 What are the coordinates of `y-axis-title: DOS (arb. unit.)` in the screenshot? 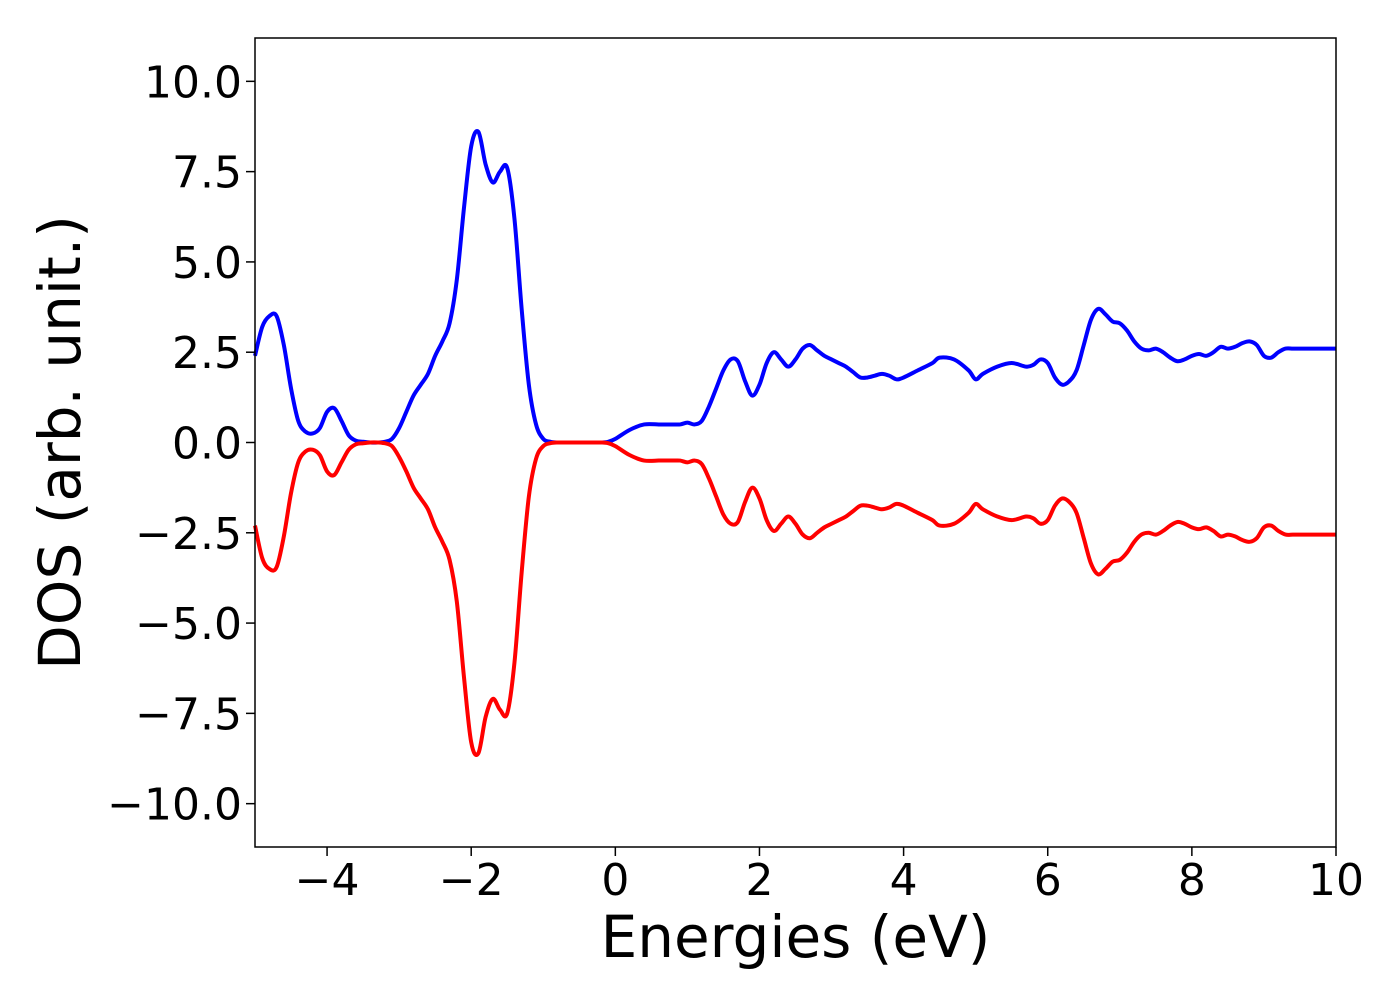 It's located at (60, 442).